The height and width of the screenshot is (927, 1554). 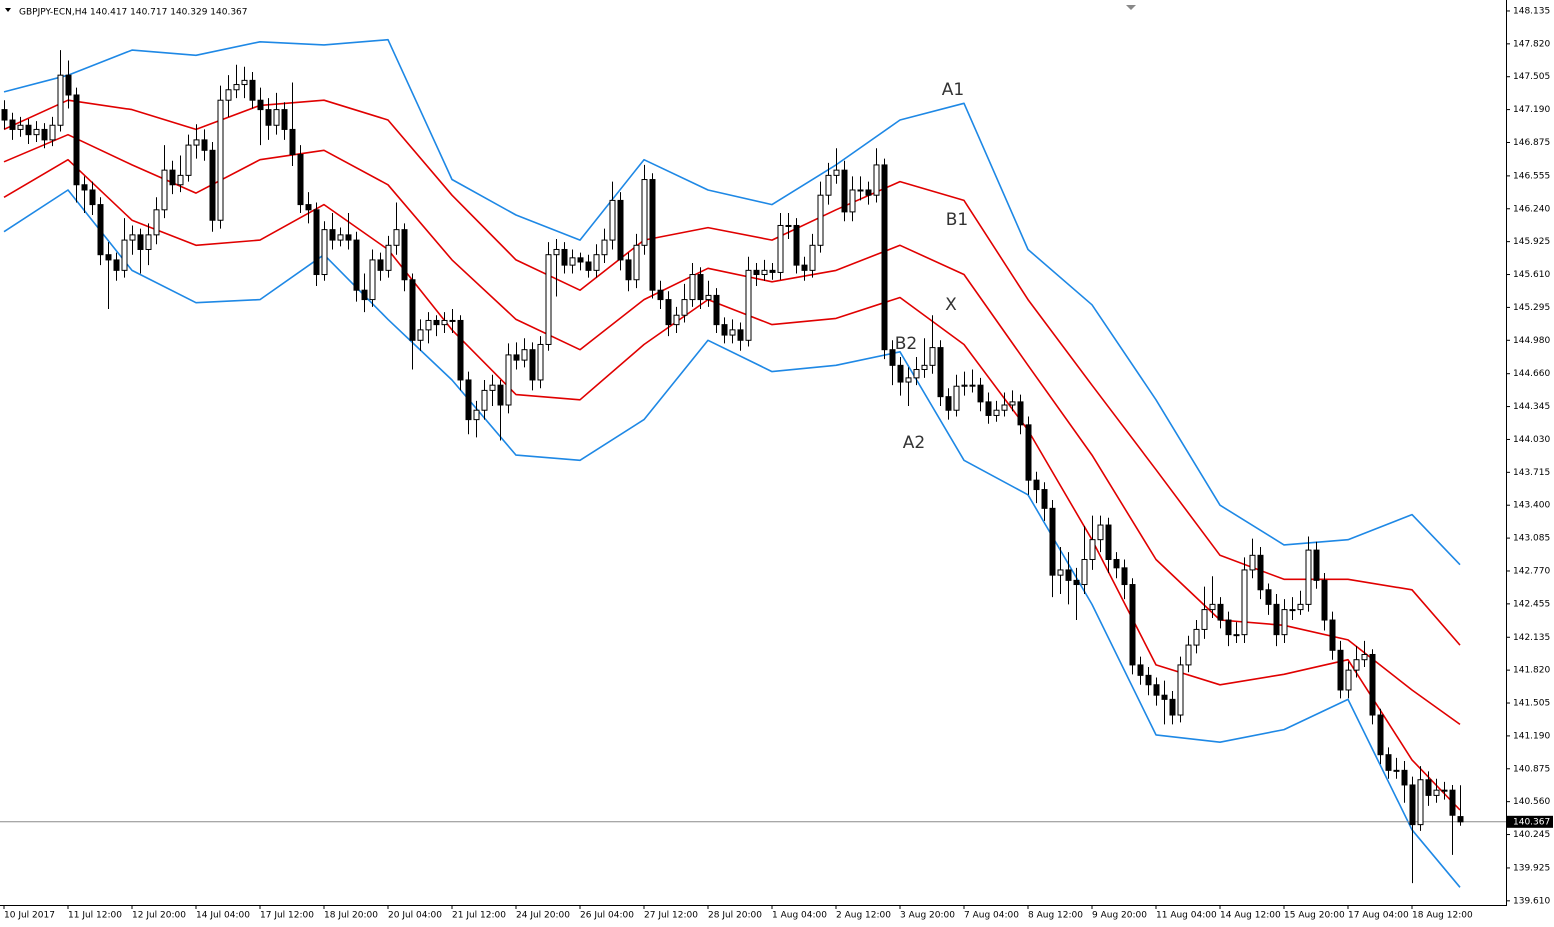 I want to click on x-tick-label: 1 Aug 04:00, so click(x=799, y=916).